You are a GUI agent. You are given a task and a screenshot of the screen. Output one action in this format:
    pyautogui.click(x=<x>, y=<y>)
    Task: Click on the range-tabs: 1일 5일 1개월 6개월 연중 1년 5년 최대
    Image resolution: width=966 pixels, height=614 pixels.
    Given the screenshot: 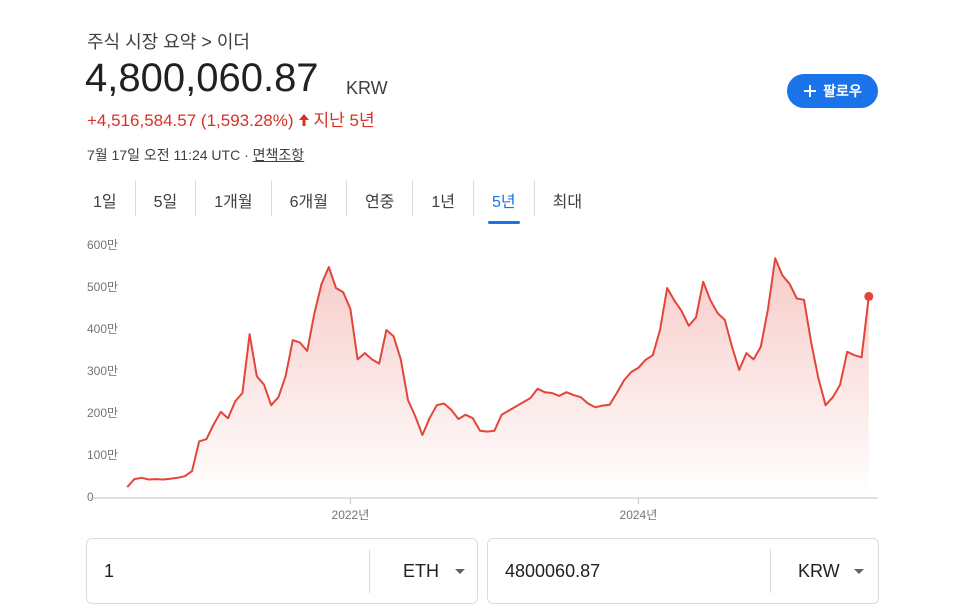 What is the action you would take?
    pyautogui.click(x=337, y=201)
    